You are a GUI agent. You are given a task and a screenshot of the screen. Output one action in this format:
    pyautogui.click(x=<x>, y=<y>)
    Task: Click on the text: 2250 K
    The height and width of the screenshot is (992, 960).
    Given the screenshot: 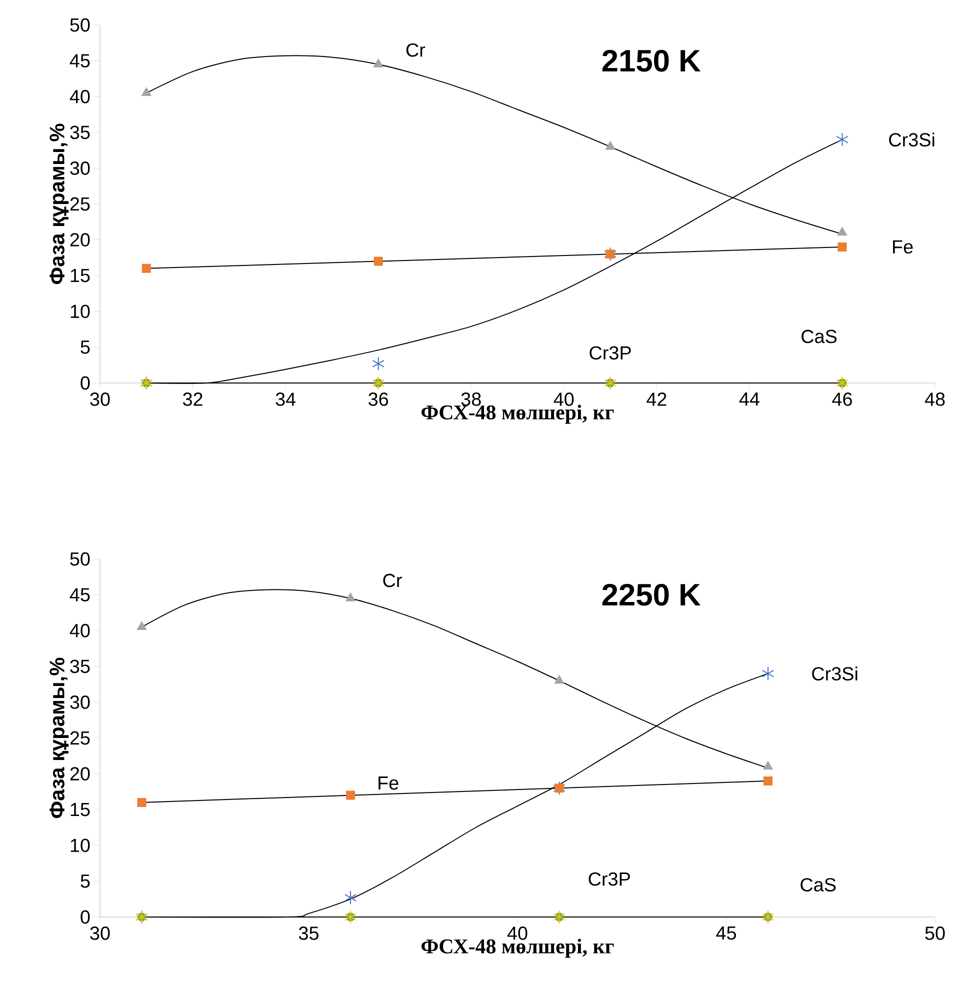 What is the action you would take?
    pyautogui.click(x=651, y=595)
    